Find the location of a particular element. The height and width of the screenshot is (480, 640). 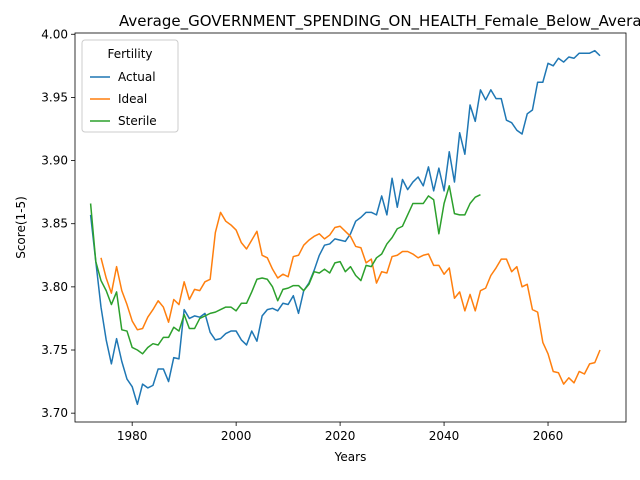

y-tick-label: 3.95 is located at coordinates (54, 97).